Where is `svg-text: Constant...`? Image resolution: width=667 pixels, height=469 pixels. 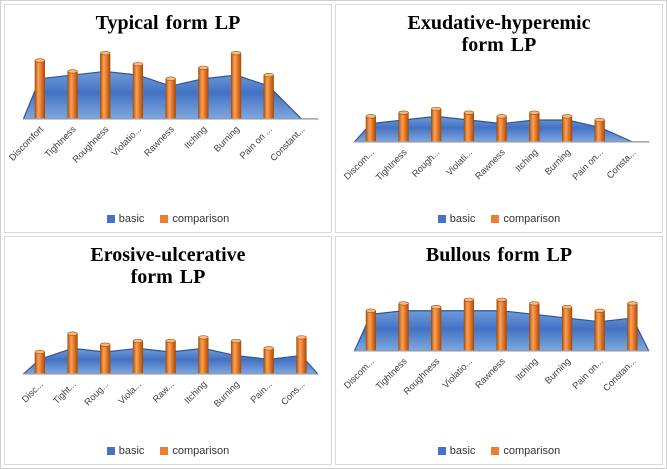
svg-text: Constant... is located at coordinates (288, 143).